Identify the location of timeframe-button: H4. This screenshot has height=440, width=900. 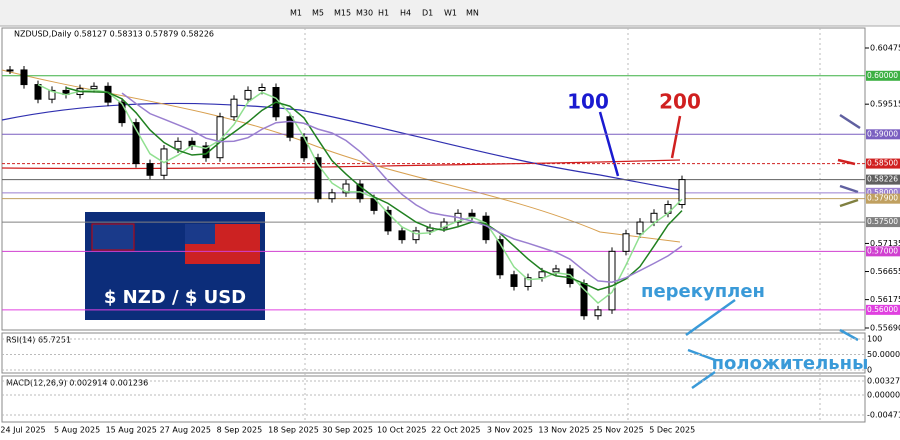
(405, 13).